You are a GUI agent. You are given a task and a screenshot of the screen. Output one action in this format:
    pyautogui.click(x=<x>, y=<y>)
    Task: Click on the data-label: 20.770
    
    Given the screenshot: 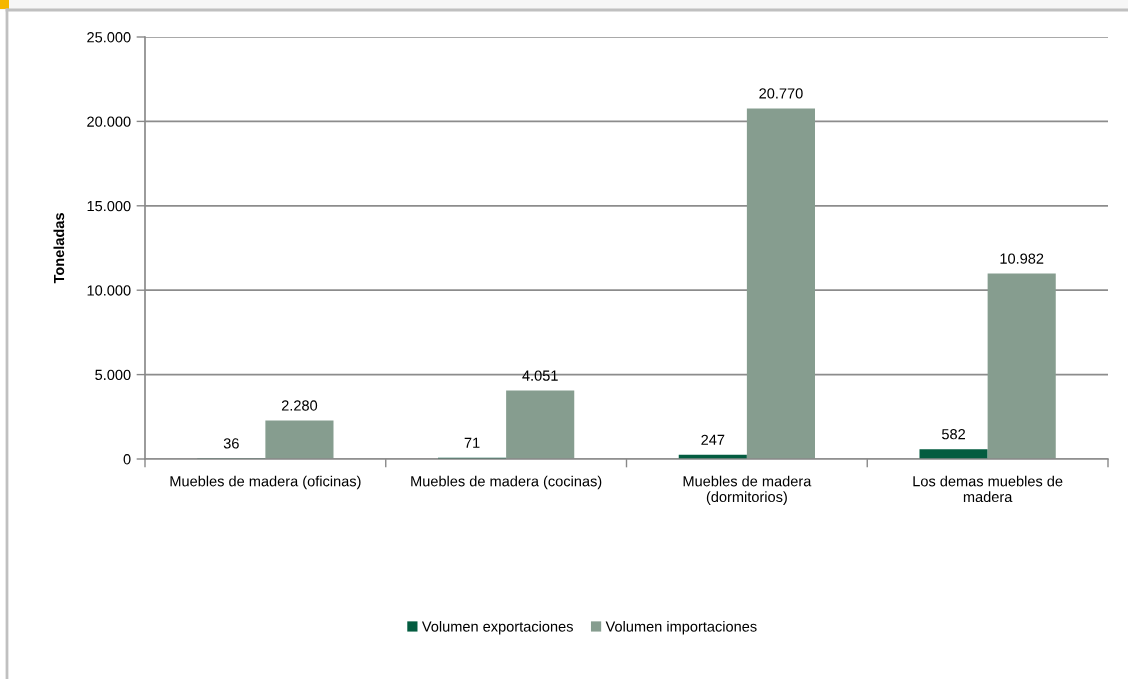 What is the action you would take?
    pyautogui.click(x=781, y=93)
    